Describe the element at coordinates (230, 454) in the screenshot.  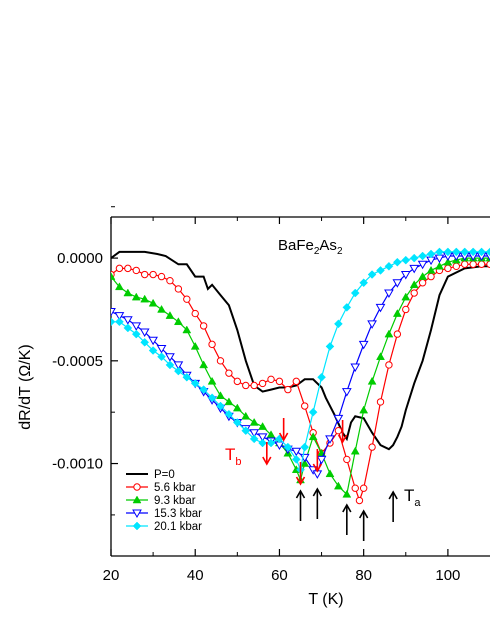
I see `tb-label-main: T` at that location.